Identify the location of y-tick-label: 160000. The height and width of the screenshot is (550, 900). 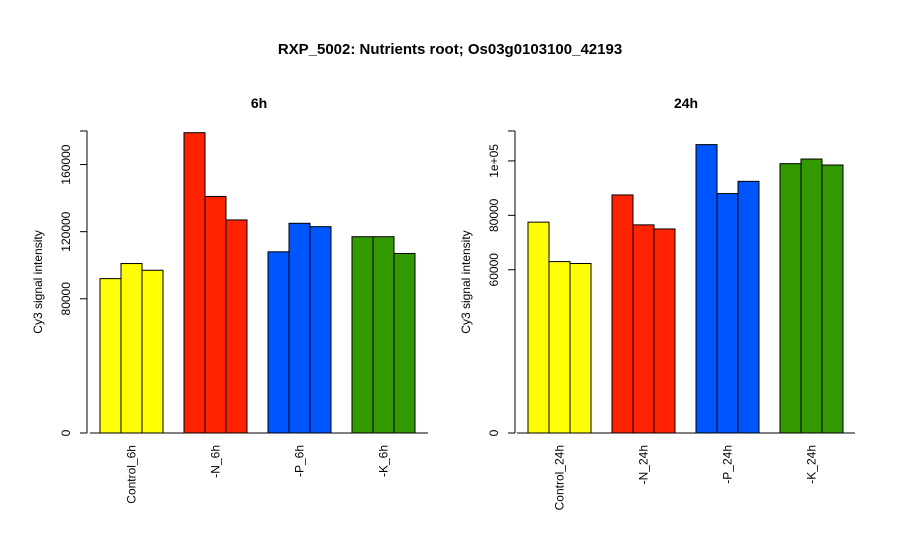
(66, 164).